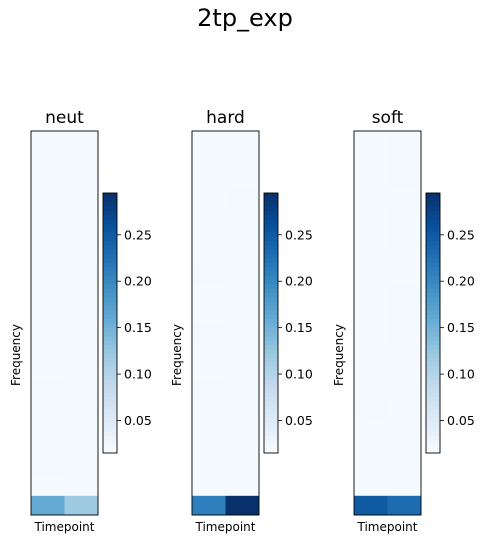 Image resolution: width=490 pixels, height=545 pixels. What do you see at coordinates (64, 118) in the screenshot?
I see `panel-title: neut` at bounding box center [64, 118].